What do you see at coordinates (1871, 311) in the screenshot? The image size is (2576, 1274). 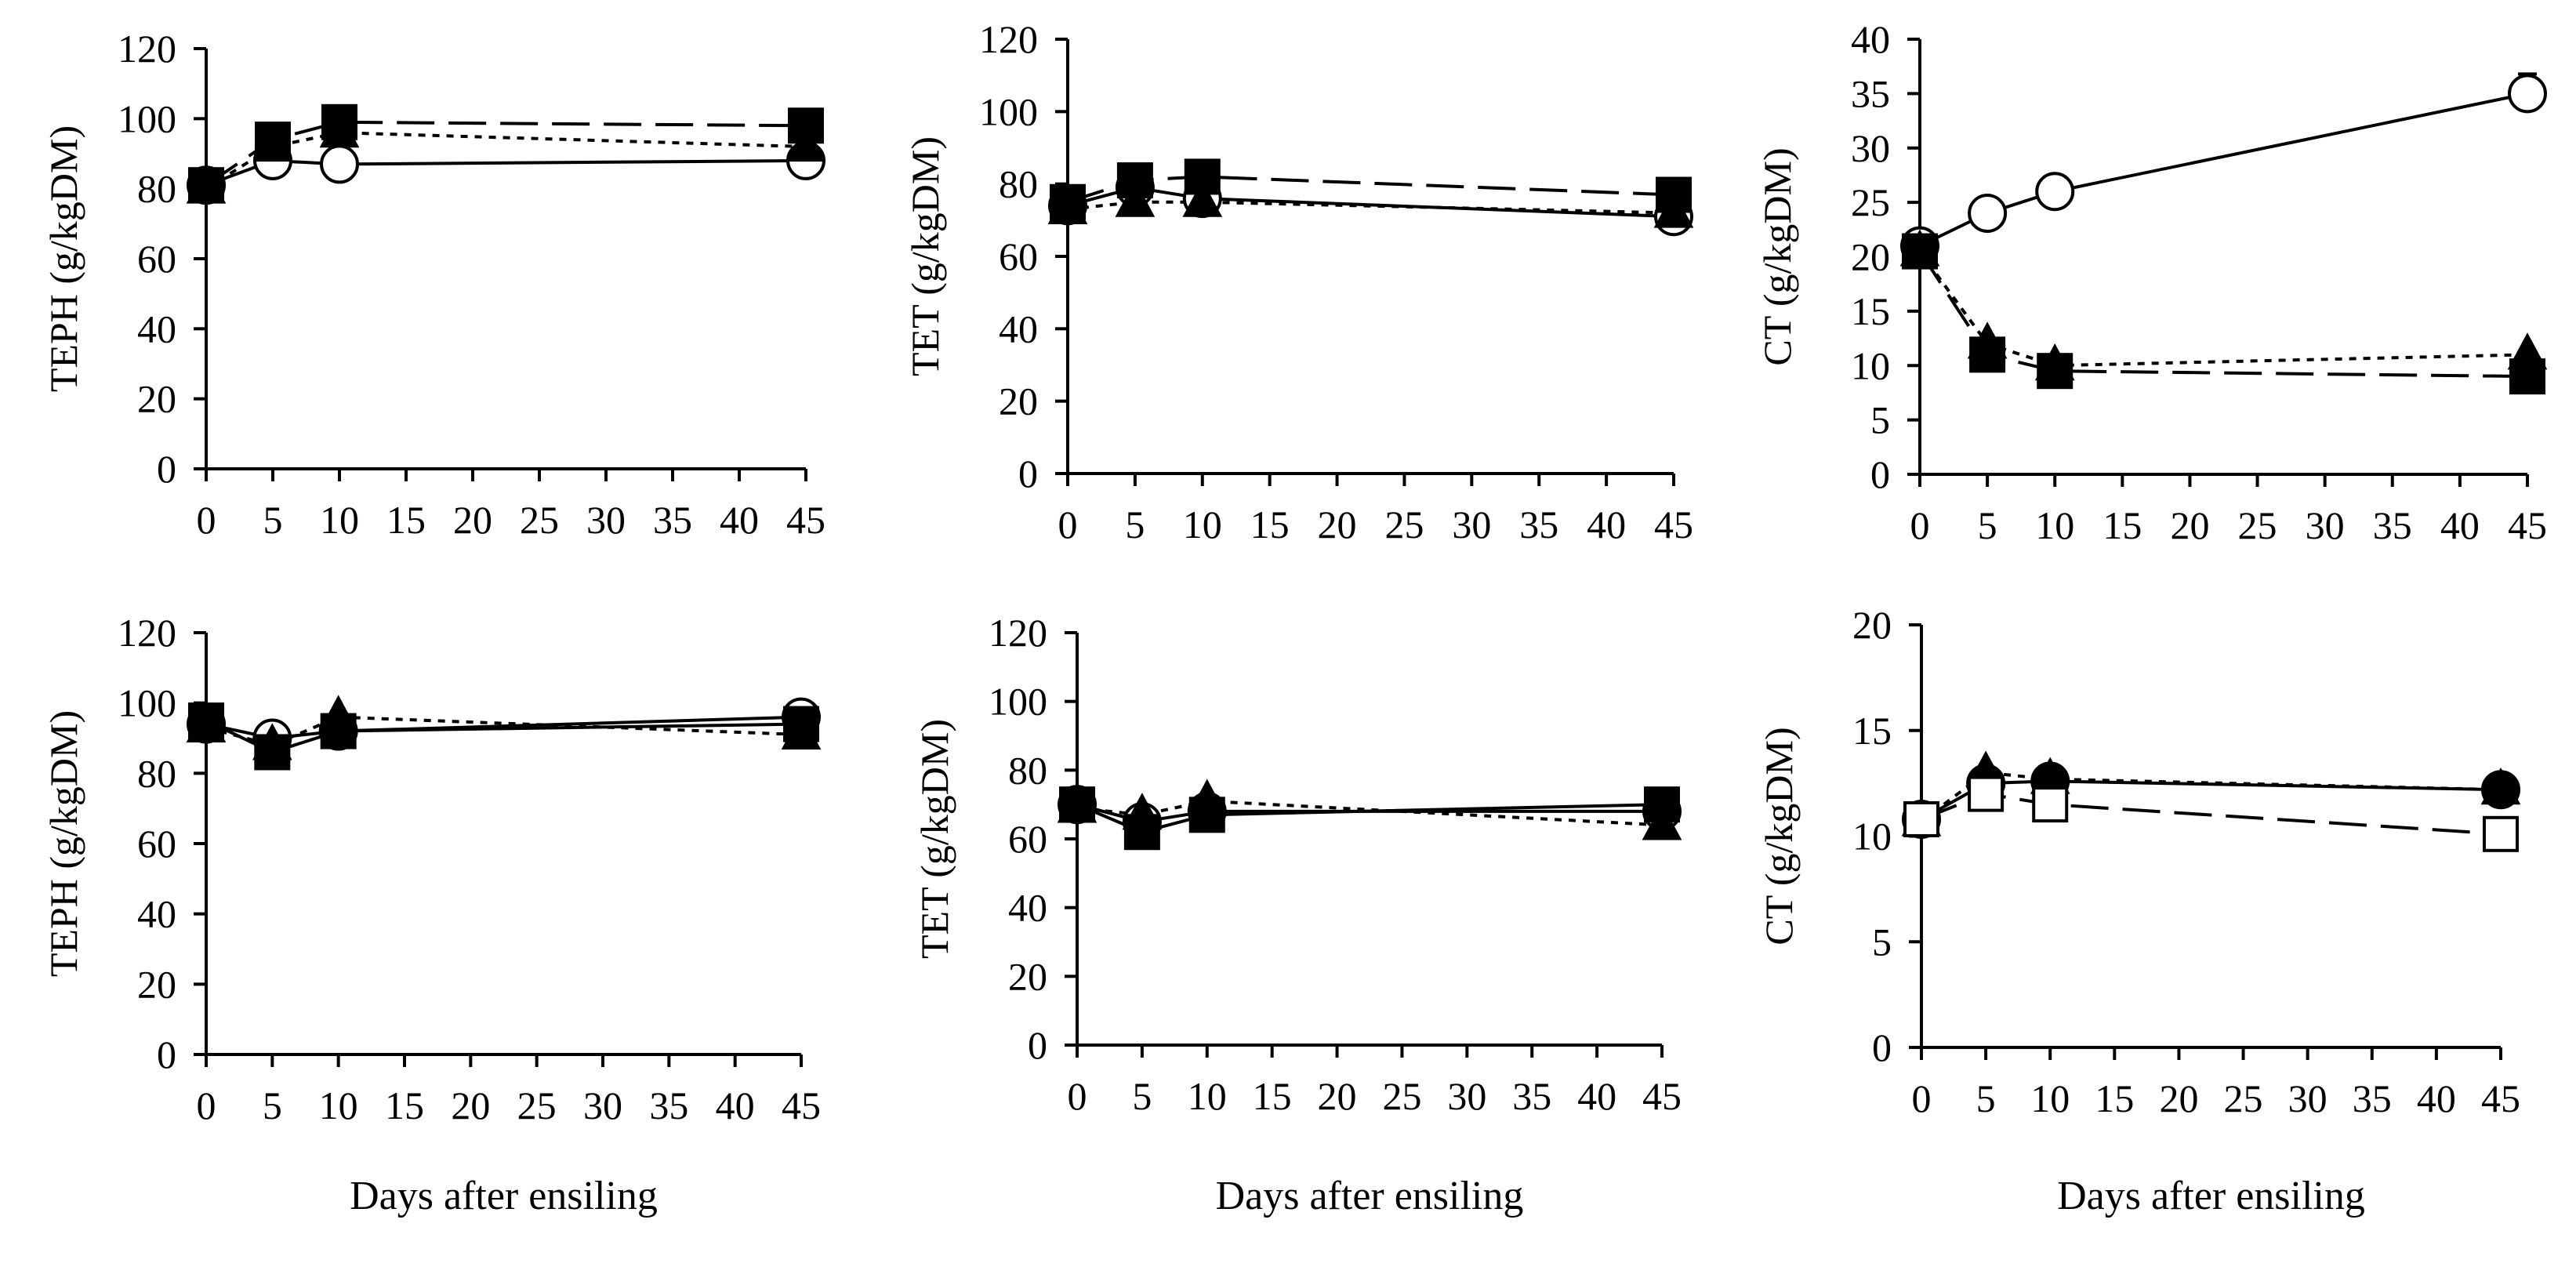 I see `y-tick-label: 15` at bounding box center [1871, 311].